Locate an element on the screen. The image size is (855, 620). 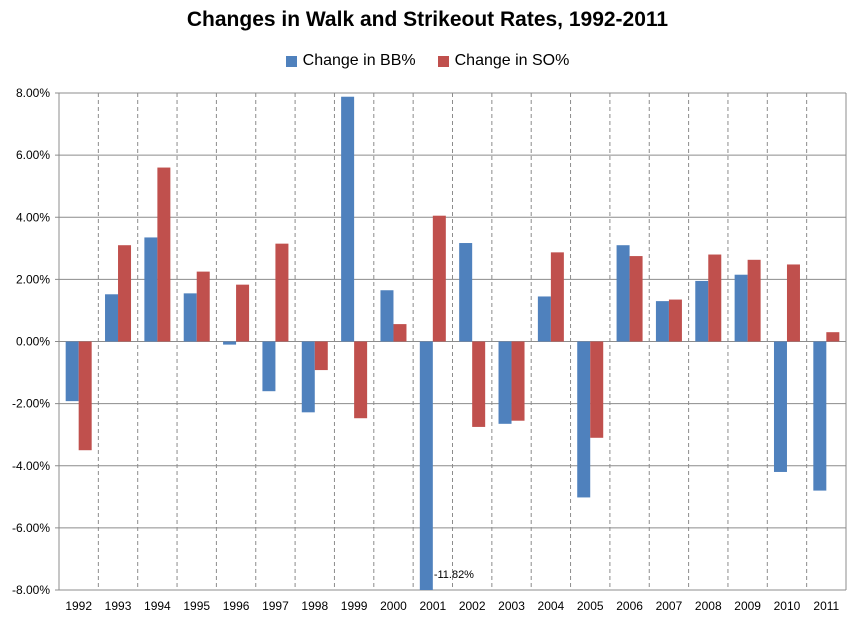
bar-so-1997 is located at coordinates (282, 292).